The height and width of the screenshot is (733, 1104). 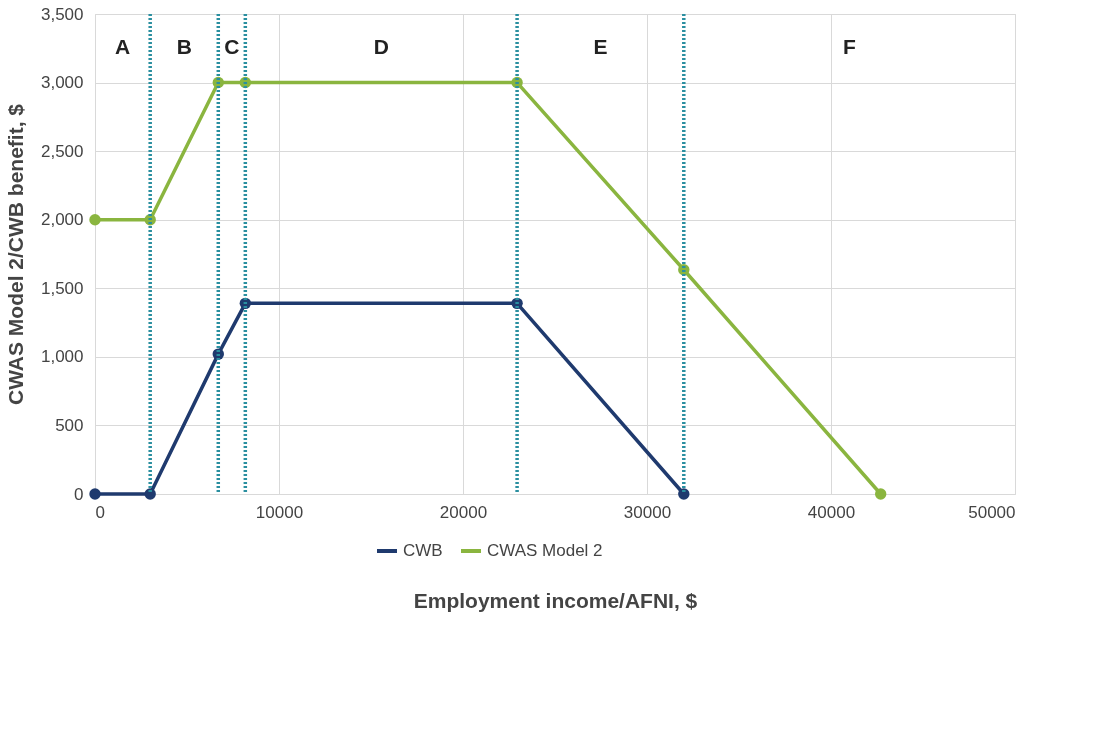 What do you see at coordinates (15, 254) in the screenshot?
I see `y-axis-title: CWAS Model 2/CWB benefit, $` at bounding box center [15, 254].